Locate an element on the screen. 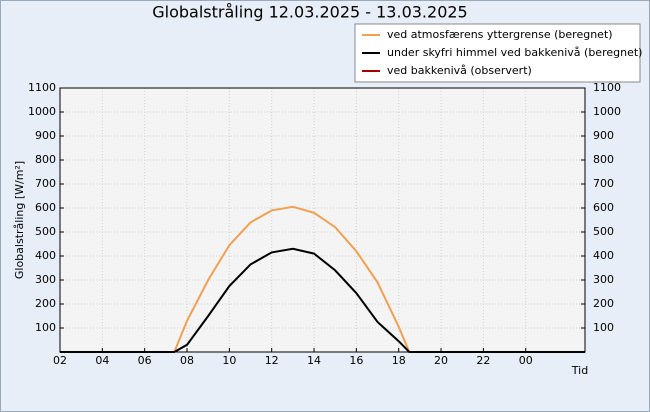 The height and width of the screenshot is (412, 650). y-tick-label: 600 is located at coordinates (45, 207).